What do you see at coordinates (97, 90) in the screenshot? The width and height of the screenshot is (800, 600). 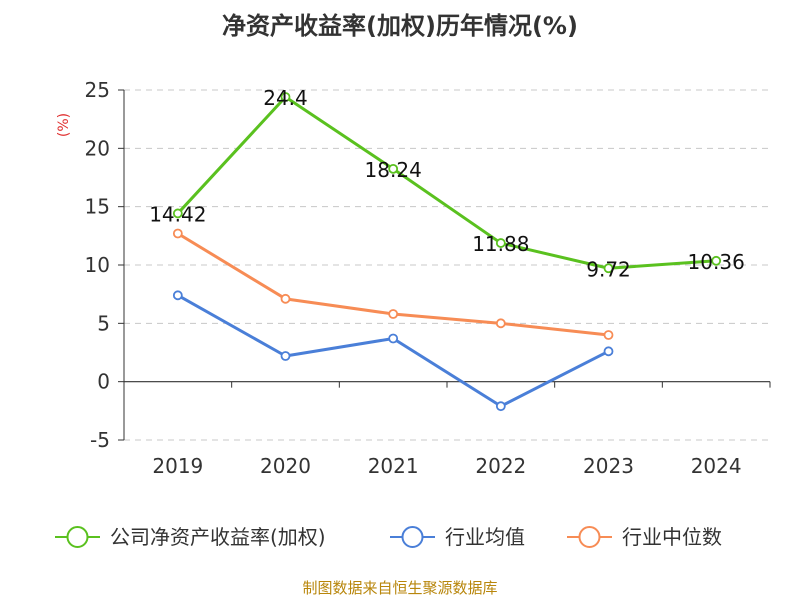 I see `y-tick-label: 25` at bounding box center [97, 90].